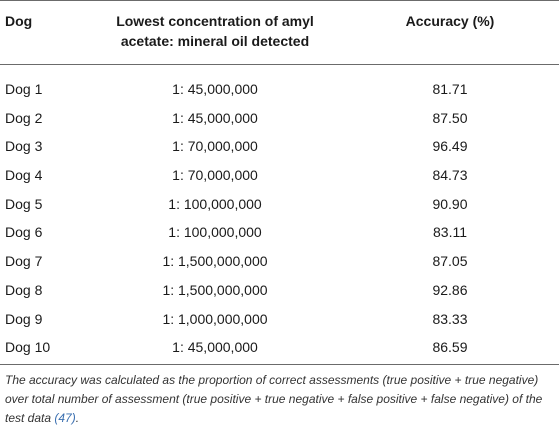 This screenshot has width=559, height=428. I want to click on table-row: Dog 1 1: 45,000,000 81.71, so click(279, 89).